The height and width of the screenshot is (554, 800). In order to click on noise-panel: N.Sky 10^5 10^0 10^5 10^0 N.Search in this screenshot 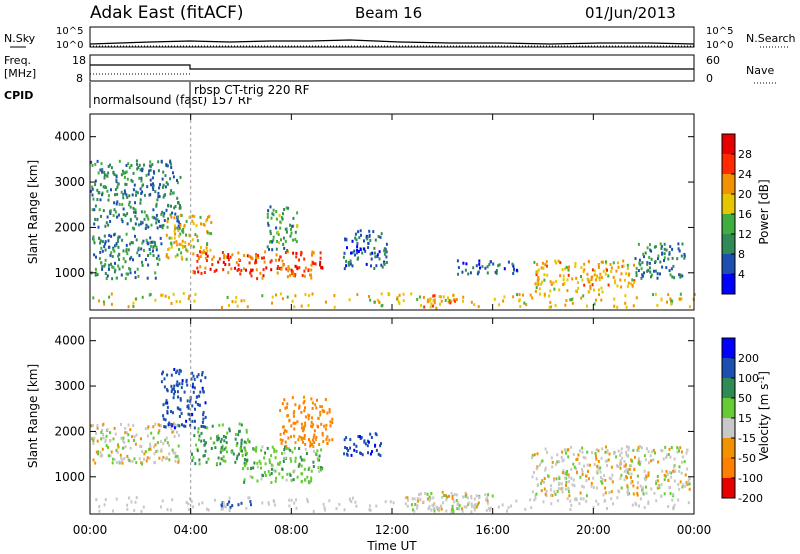, I will do `click(400, 38)`.